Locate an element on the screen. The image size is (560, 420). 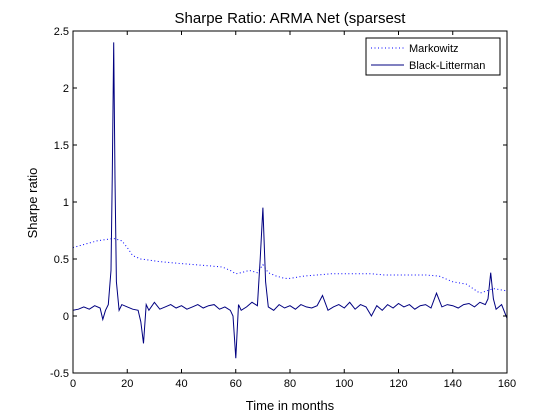
legend: Markowitz Black-Litterman is located at coordinates (433, 56).